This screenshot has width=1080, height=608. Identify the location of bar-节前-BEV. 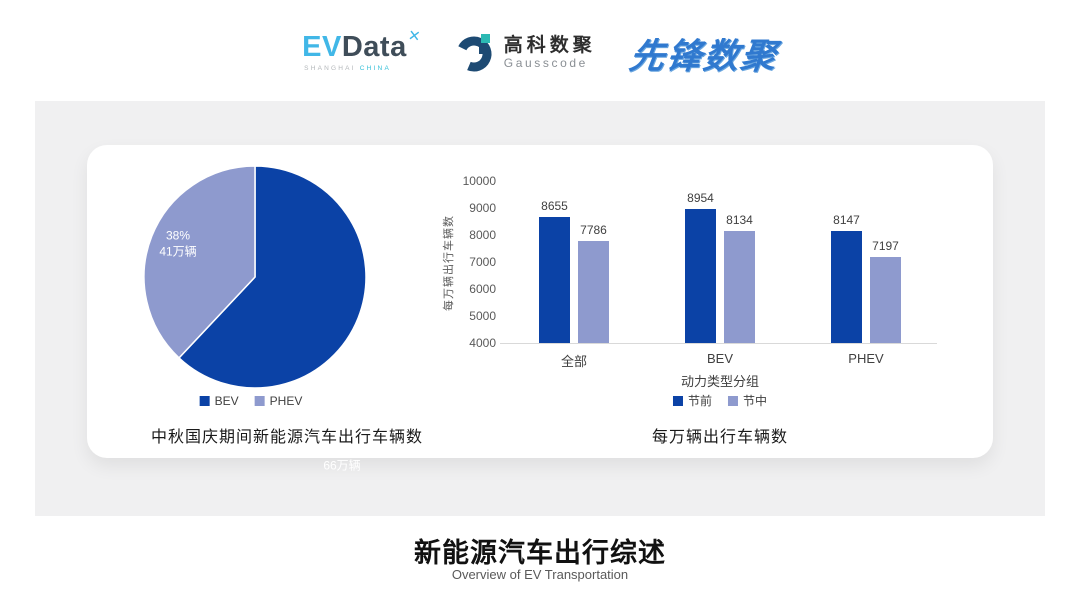
(700, 276).